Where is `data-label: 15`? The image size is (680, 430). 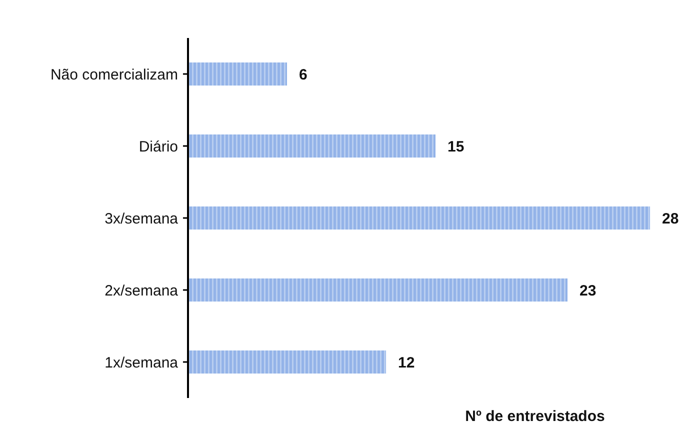
data-label: 15 is located at coordinates (456, 147).